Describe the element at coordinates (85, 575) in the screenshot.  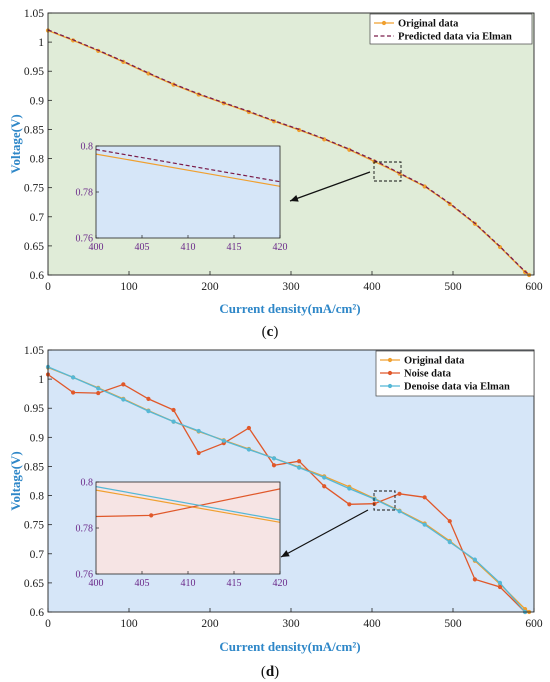
I see `inset-y-tick-label: 0.76` at that location.